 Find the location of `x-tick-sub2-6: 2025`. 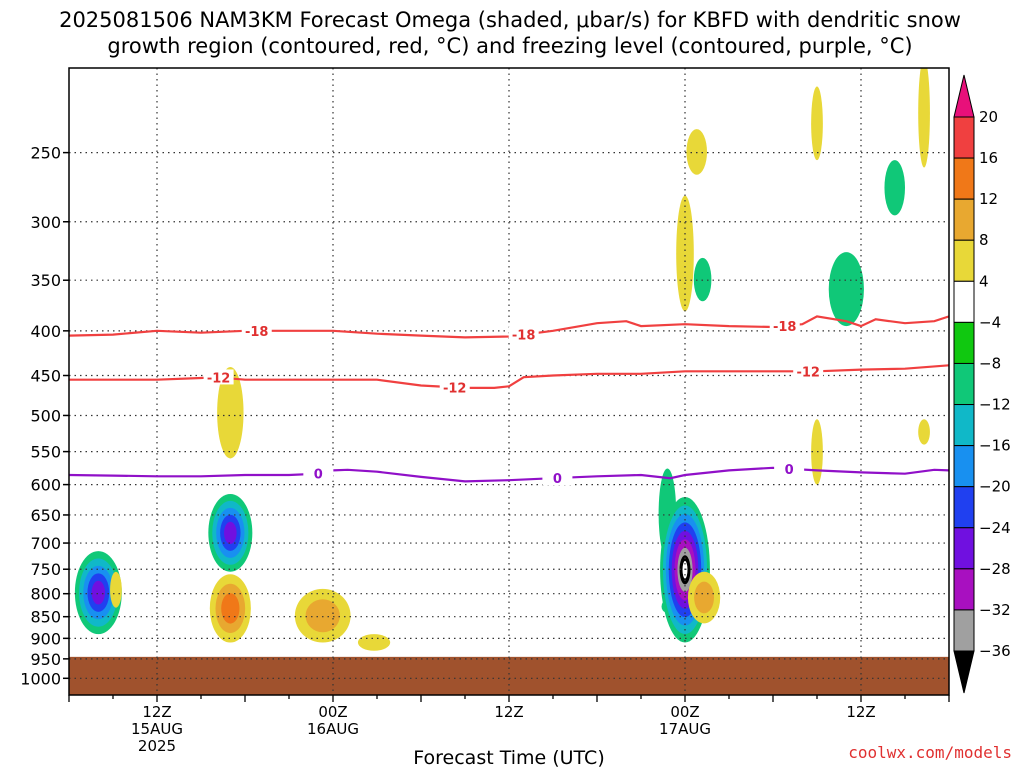

x-tick-sub2-6: 2025 is located at coordinates (157, 746).